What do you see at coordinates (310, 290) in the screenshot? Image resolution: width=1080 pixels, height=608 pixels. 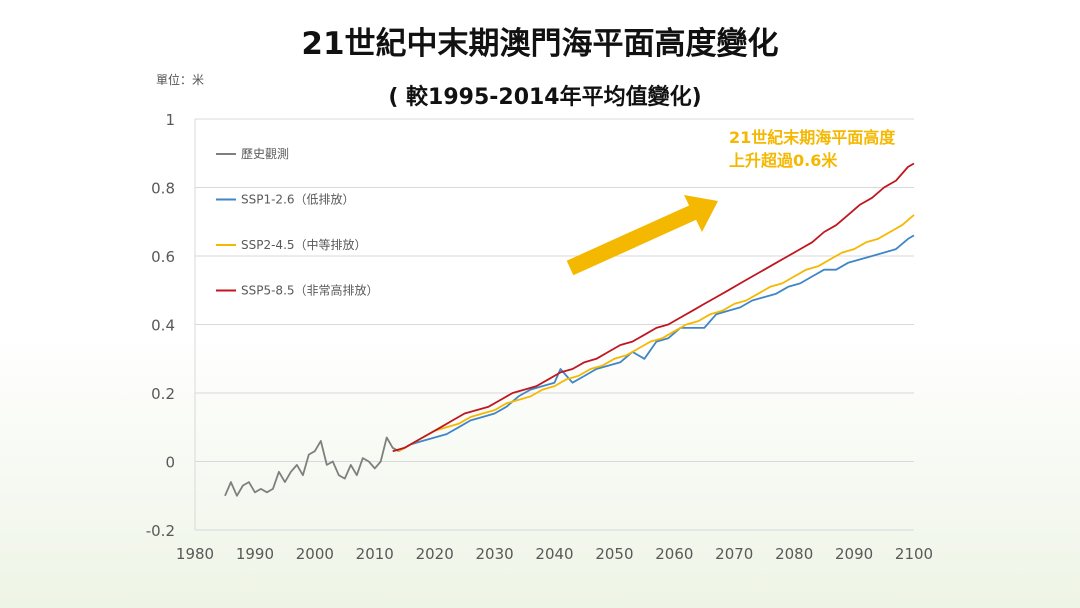 I see `legend-label-3: SSP5-8.5（非常高排放）` at bounding box center [310, 290].